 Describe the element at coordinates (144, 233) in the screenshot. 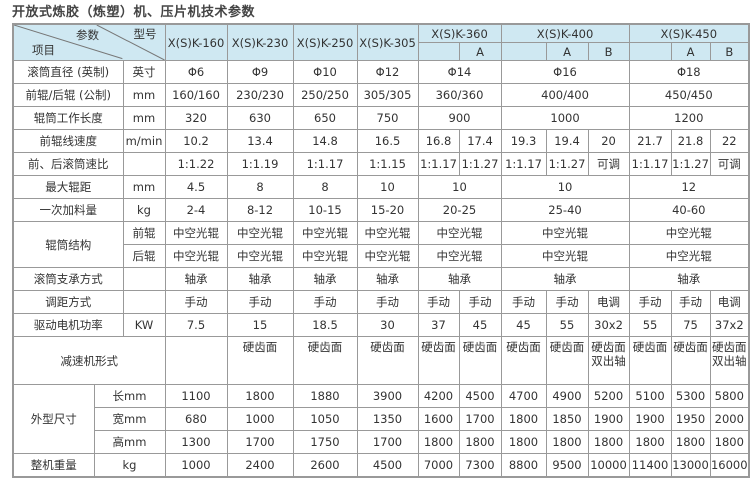

I see `row-unit: 前辊` at that location.